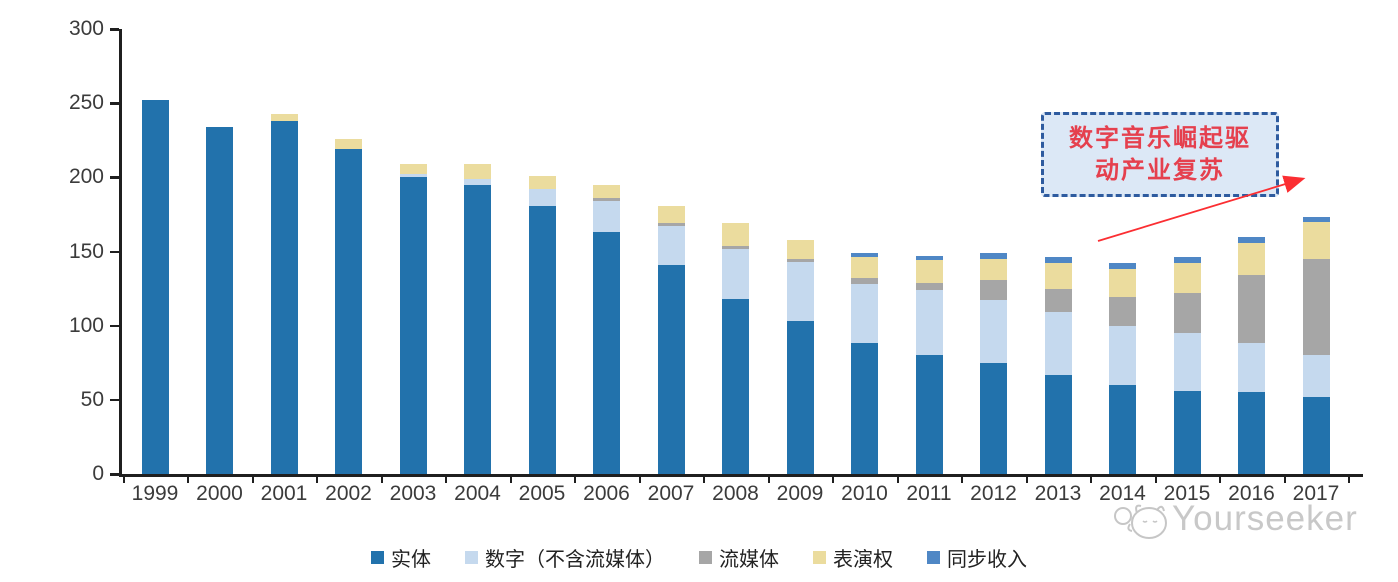 This screenshot has width=1398, height=582. Describe the element at coordinates (863, 560) in the screenshot. I see `legend-label: 表演权` at that location.